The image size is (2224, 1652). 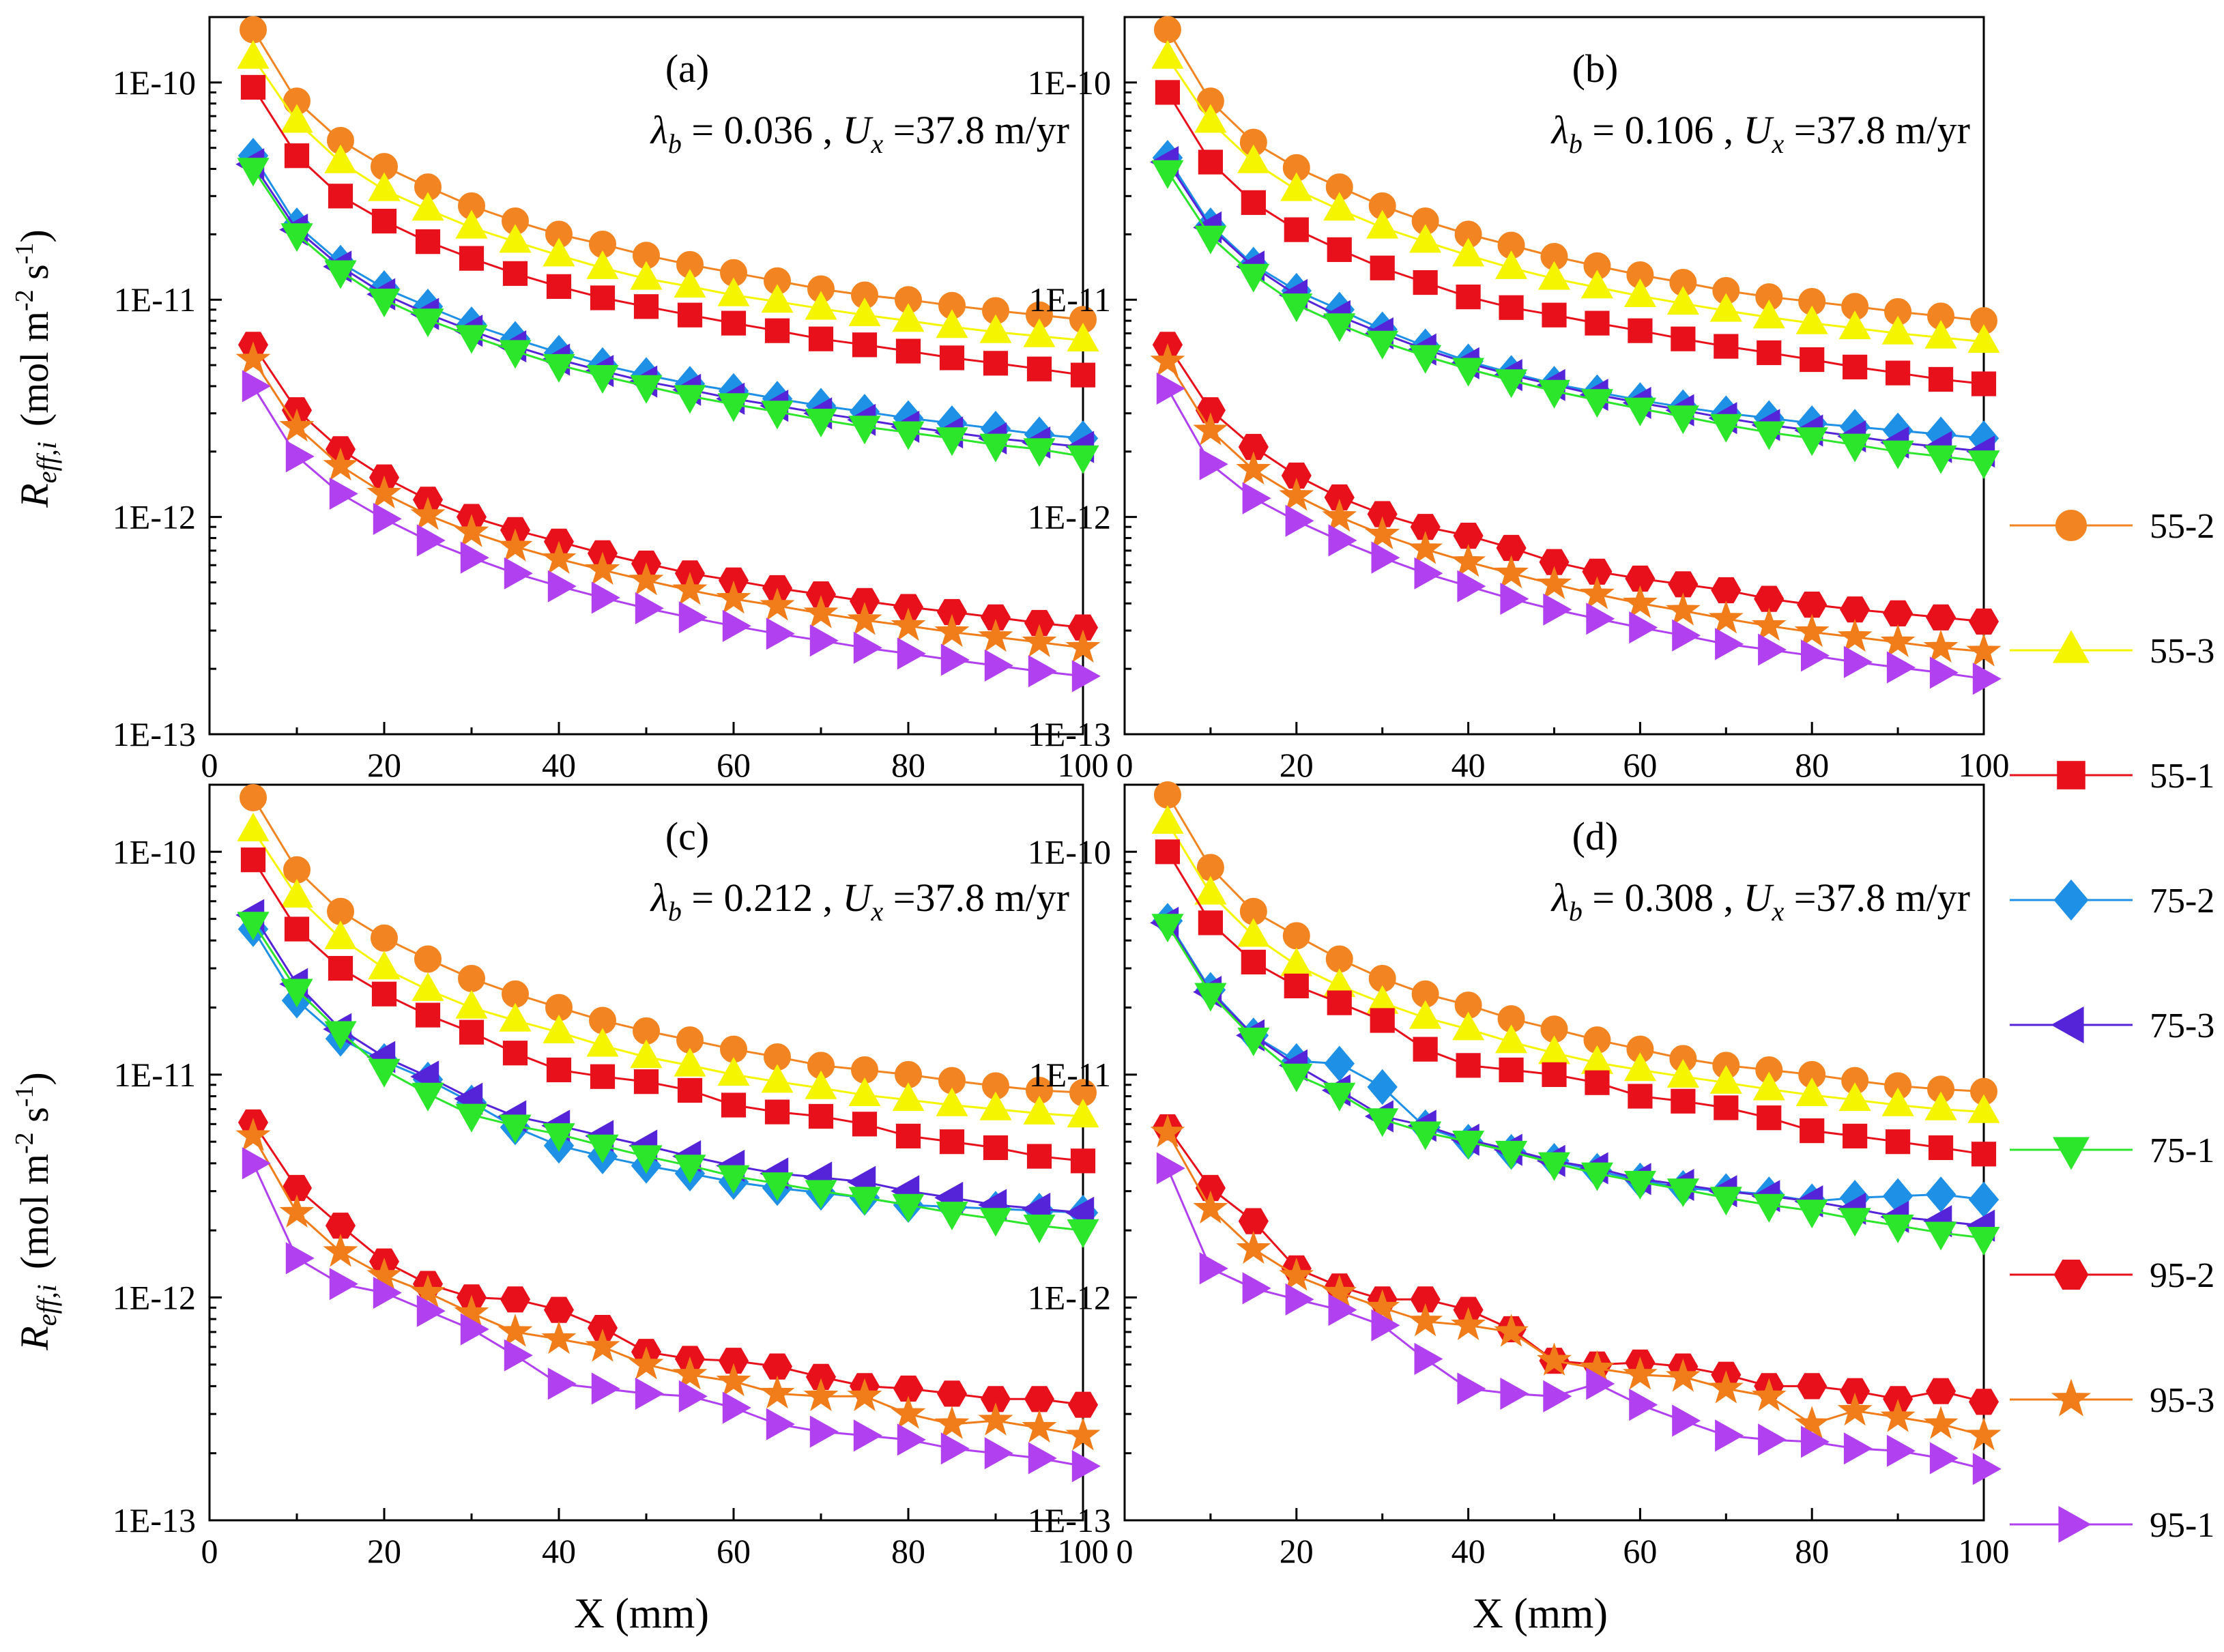 What do you see at coordinates (559, 1551) in the screenshot?
I see `x-tick-label: 40` at bounding box center [559, 1551].